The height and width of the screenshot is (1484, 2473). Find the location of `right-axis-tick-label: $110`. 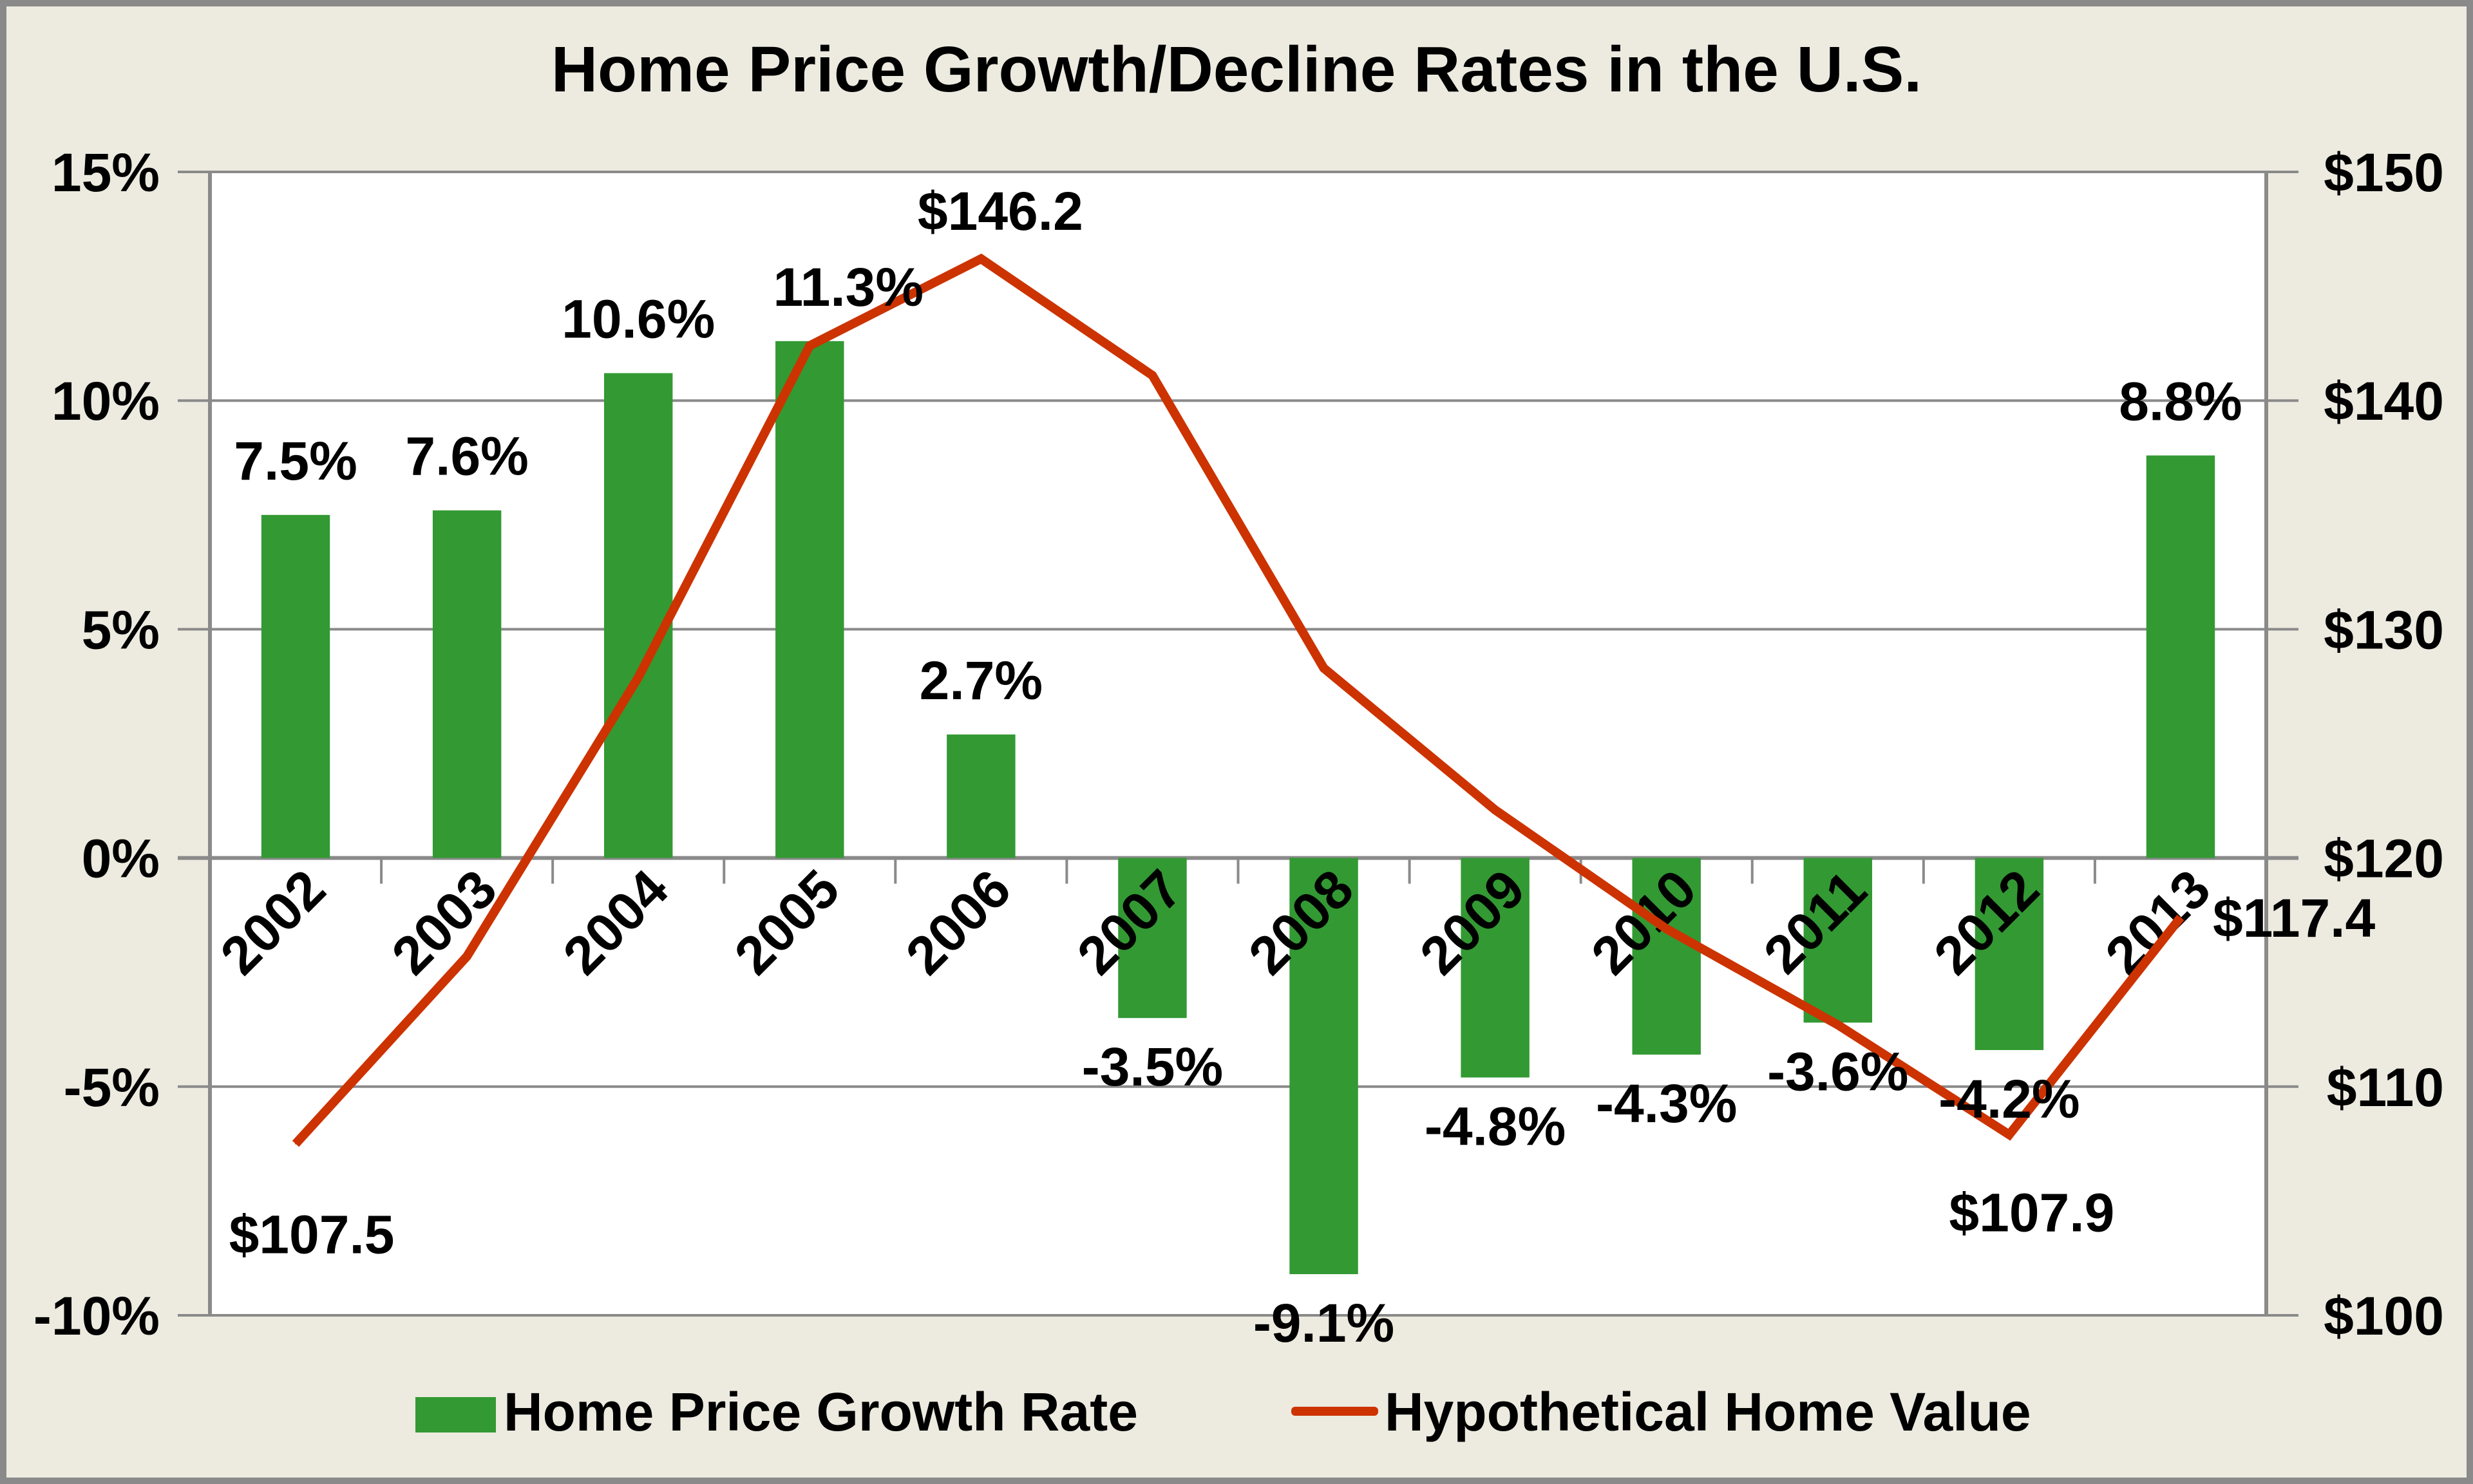

right-axis-tick-label: $110 is located at coordinates (2385, 1087).